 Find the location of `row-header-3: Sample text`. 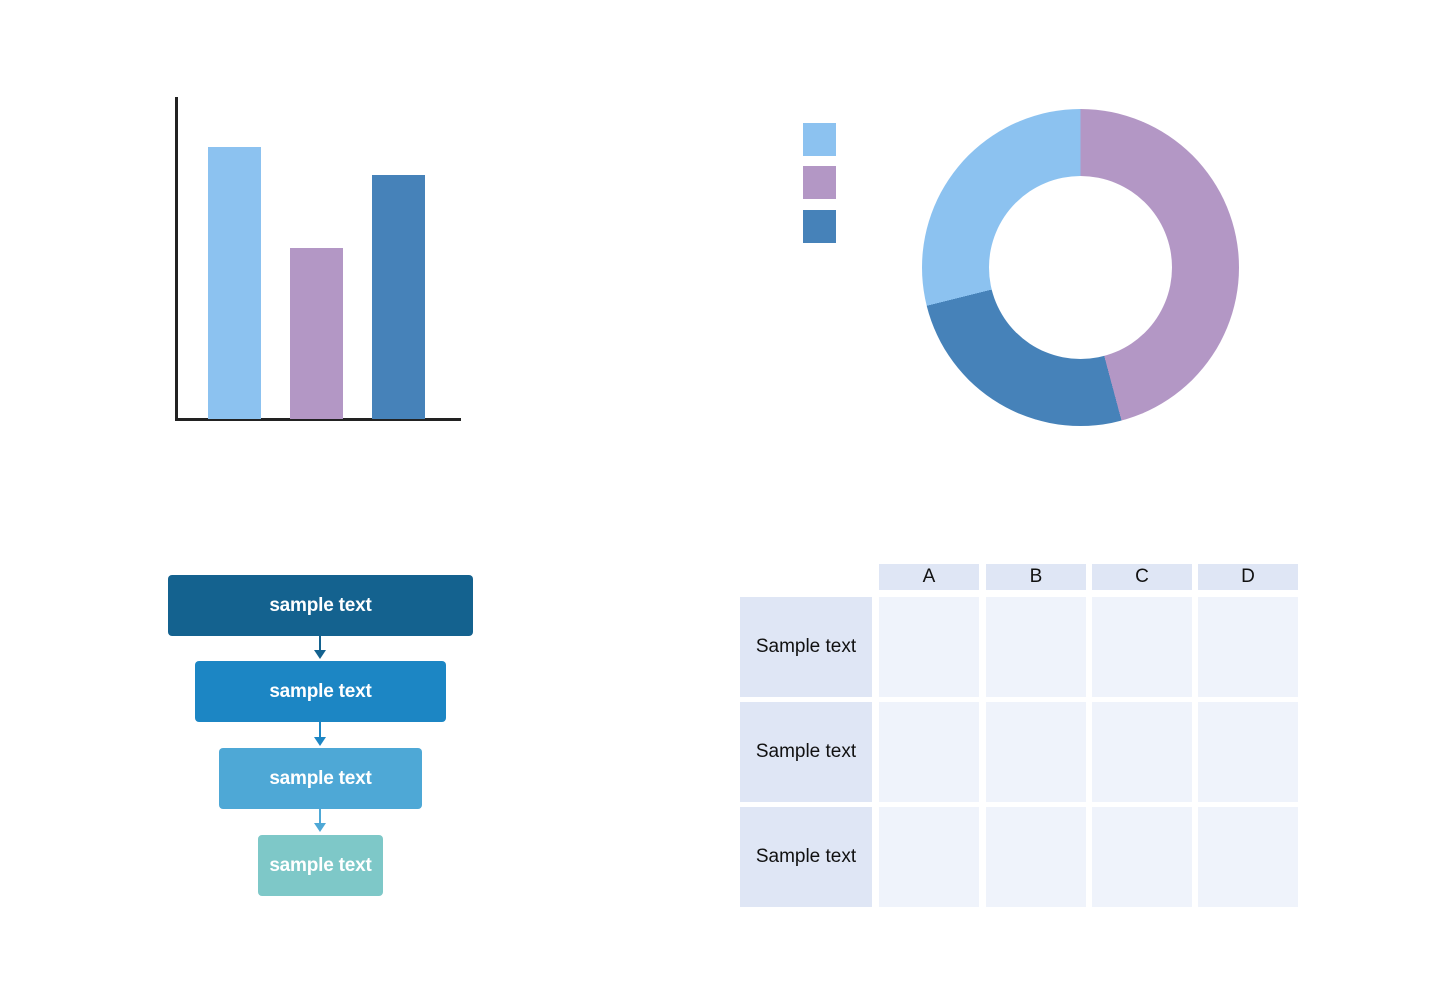

row-header-3: Sample text is located at coordinates (806, 857).